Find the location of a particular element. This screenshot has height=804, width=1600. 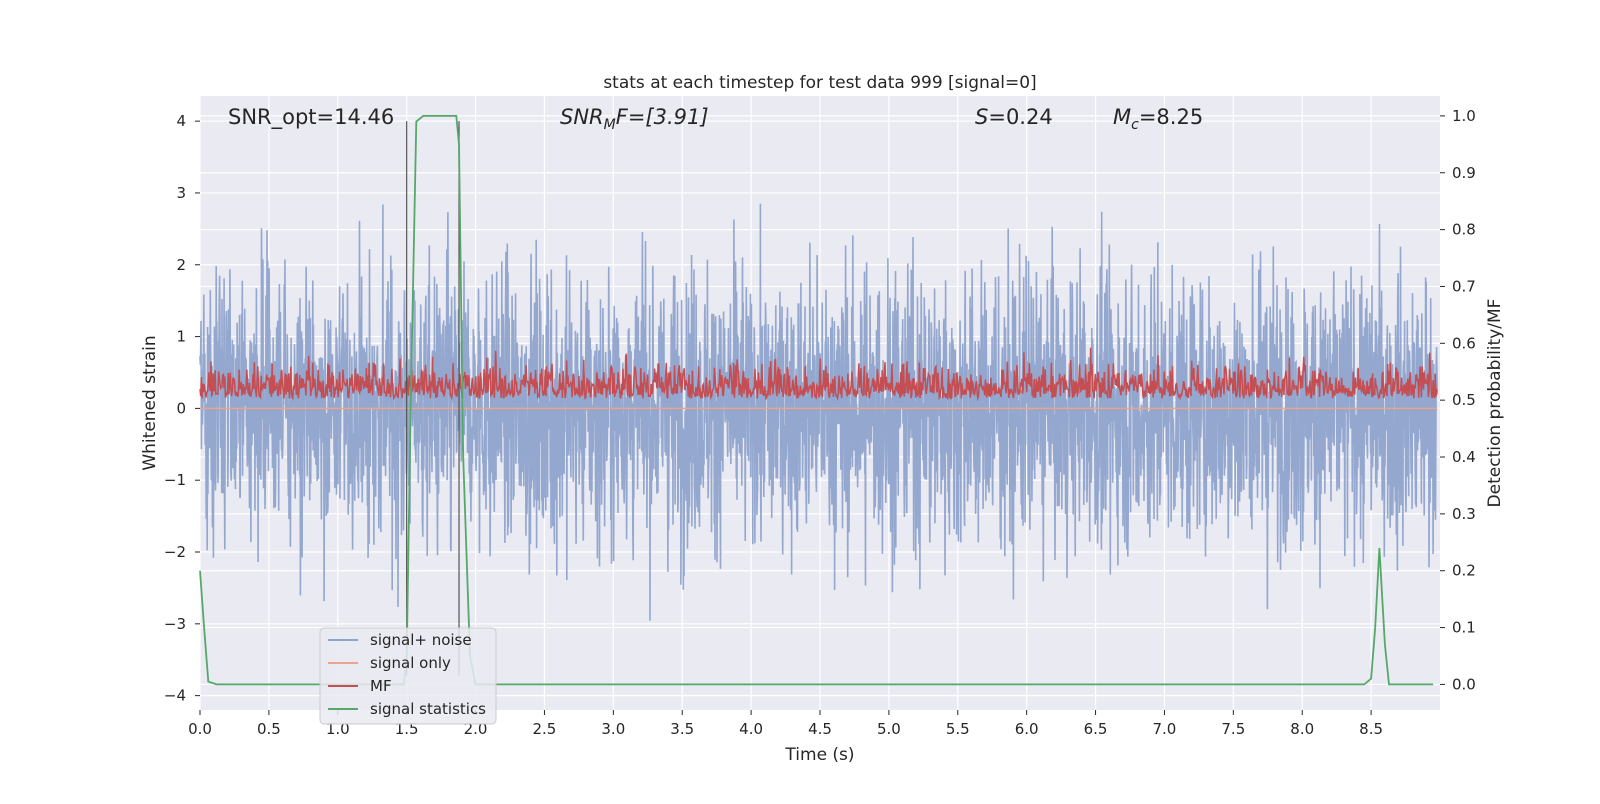

y2-tick-label-8: 0.2 is located at coordinates (1464, 571).